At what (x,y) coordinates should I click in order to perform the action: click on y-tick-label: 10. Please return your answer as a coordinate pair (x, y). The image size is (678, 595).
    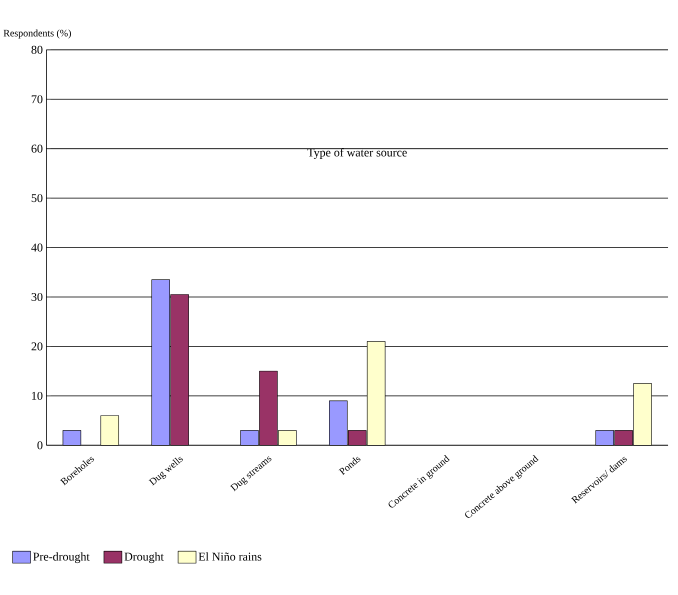
    Looking at the image, I should click on (37, 396).